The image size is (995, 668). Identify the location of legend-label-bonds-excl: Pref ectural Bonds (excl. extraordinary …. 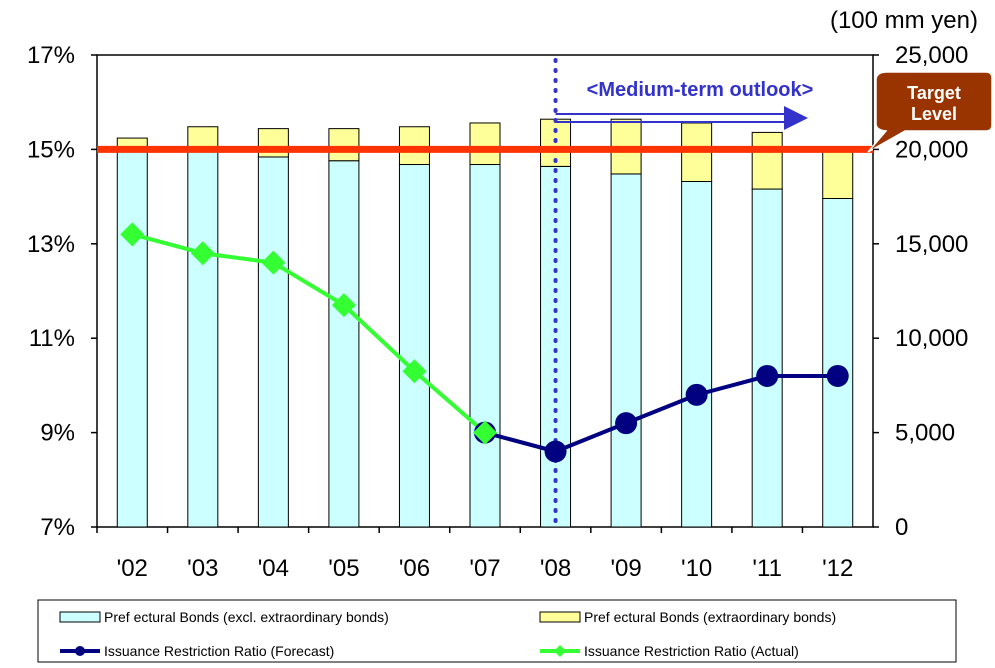
(246, 617).